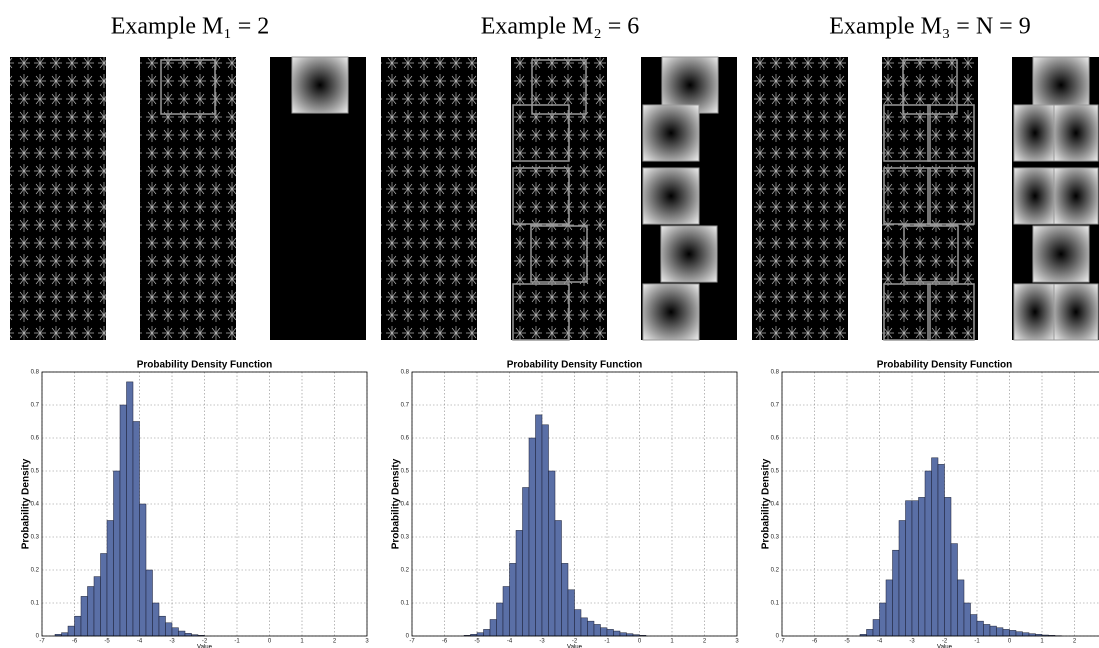 The width and height of the screenshot is (1099, 648). I want to click on figure-title: Example M₃ = N = 9, so click(929, 27).